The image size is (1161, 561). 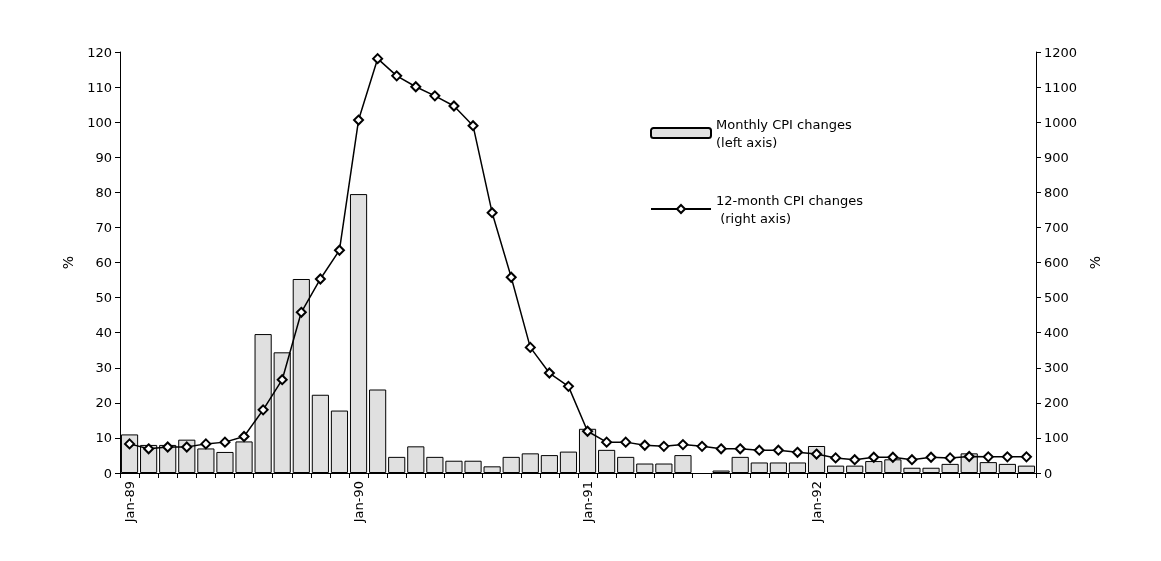 I want to click on y2-tick-label: 900, so click(x=1056, y=157).